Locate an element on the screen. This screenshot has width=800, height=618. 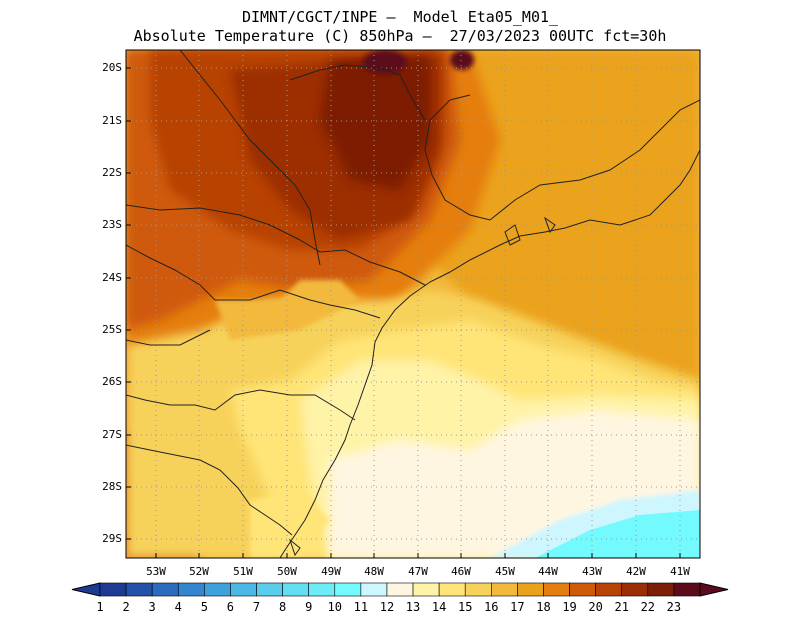
lat-label: 21S is located at coordinates (112, 120).